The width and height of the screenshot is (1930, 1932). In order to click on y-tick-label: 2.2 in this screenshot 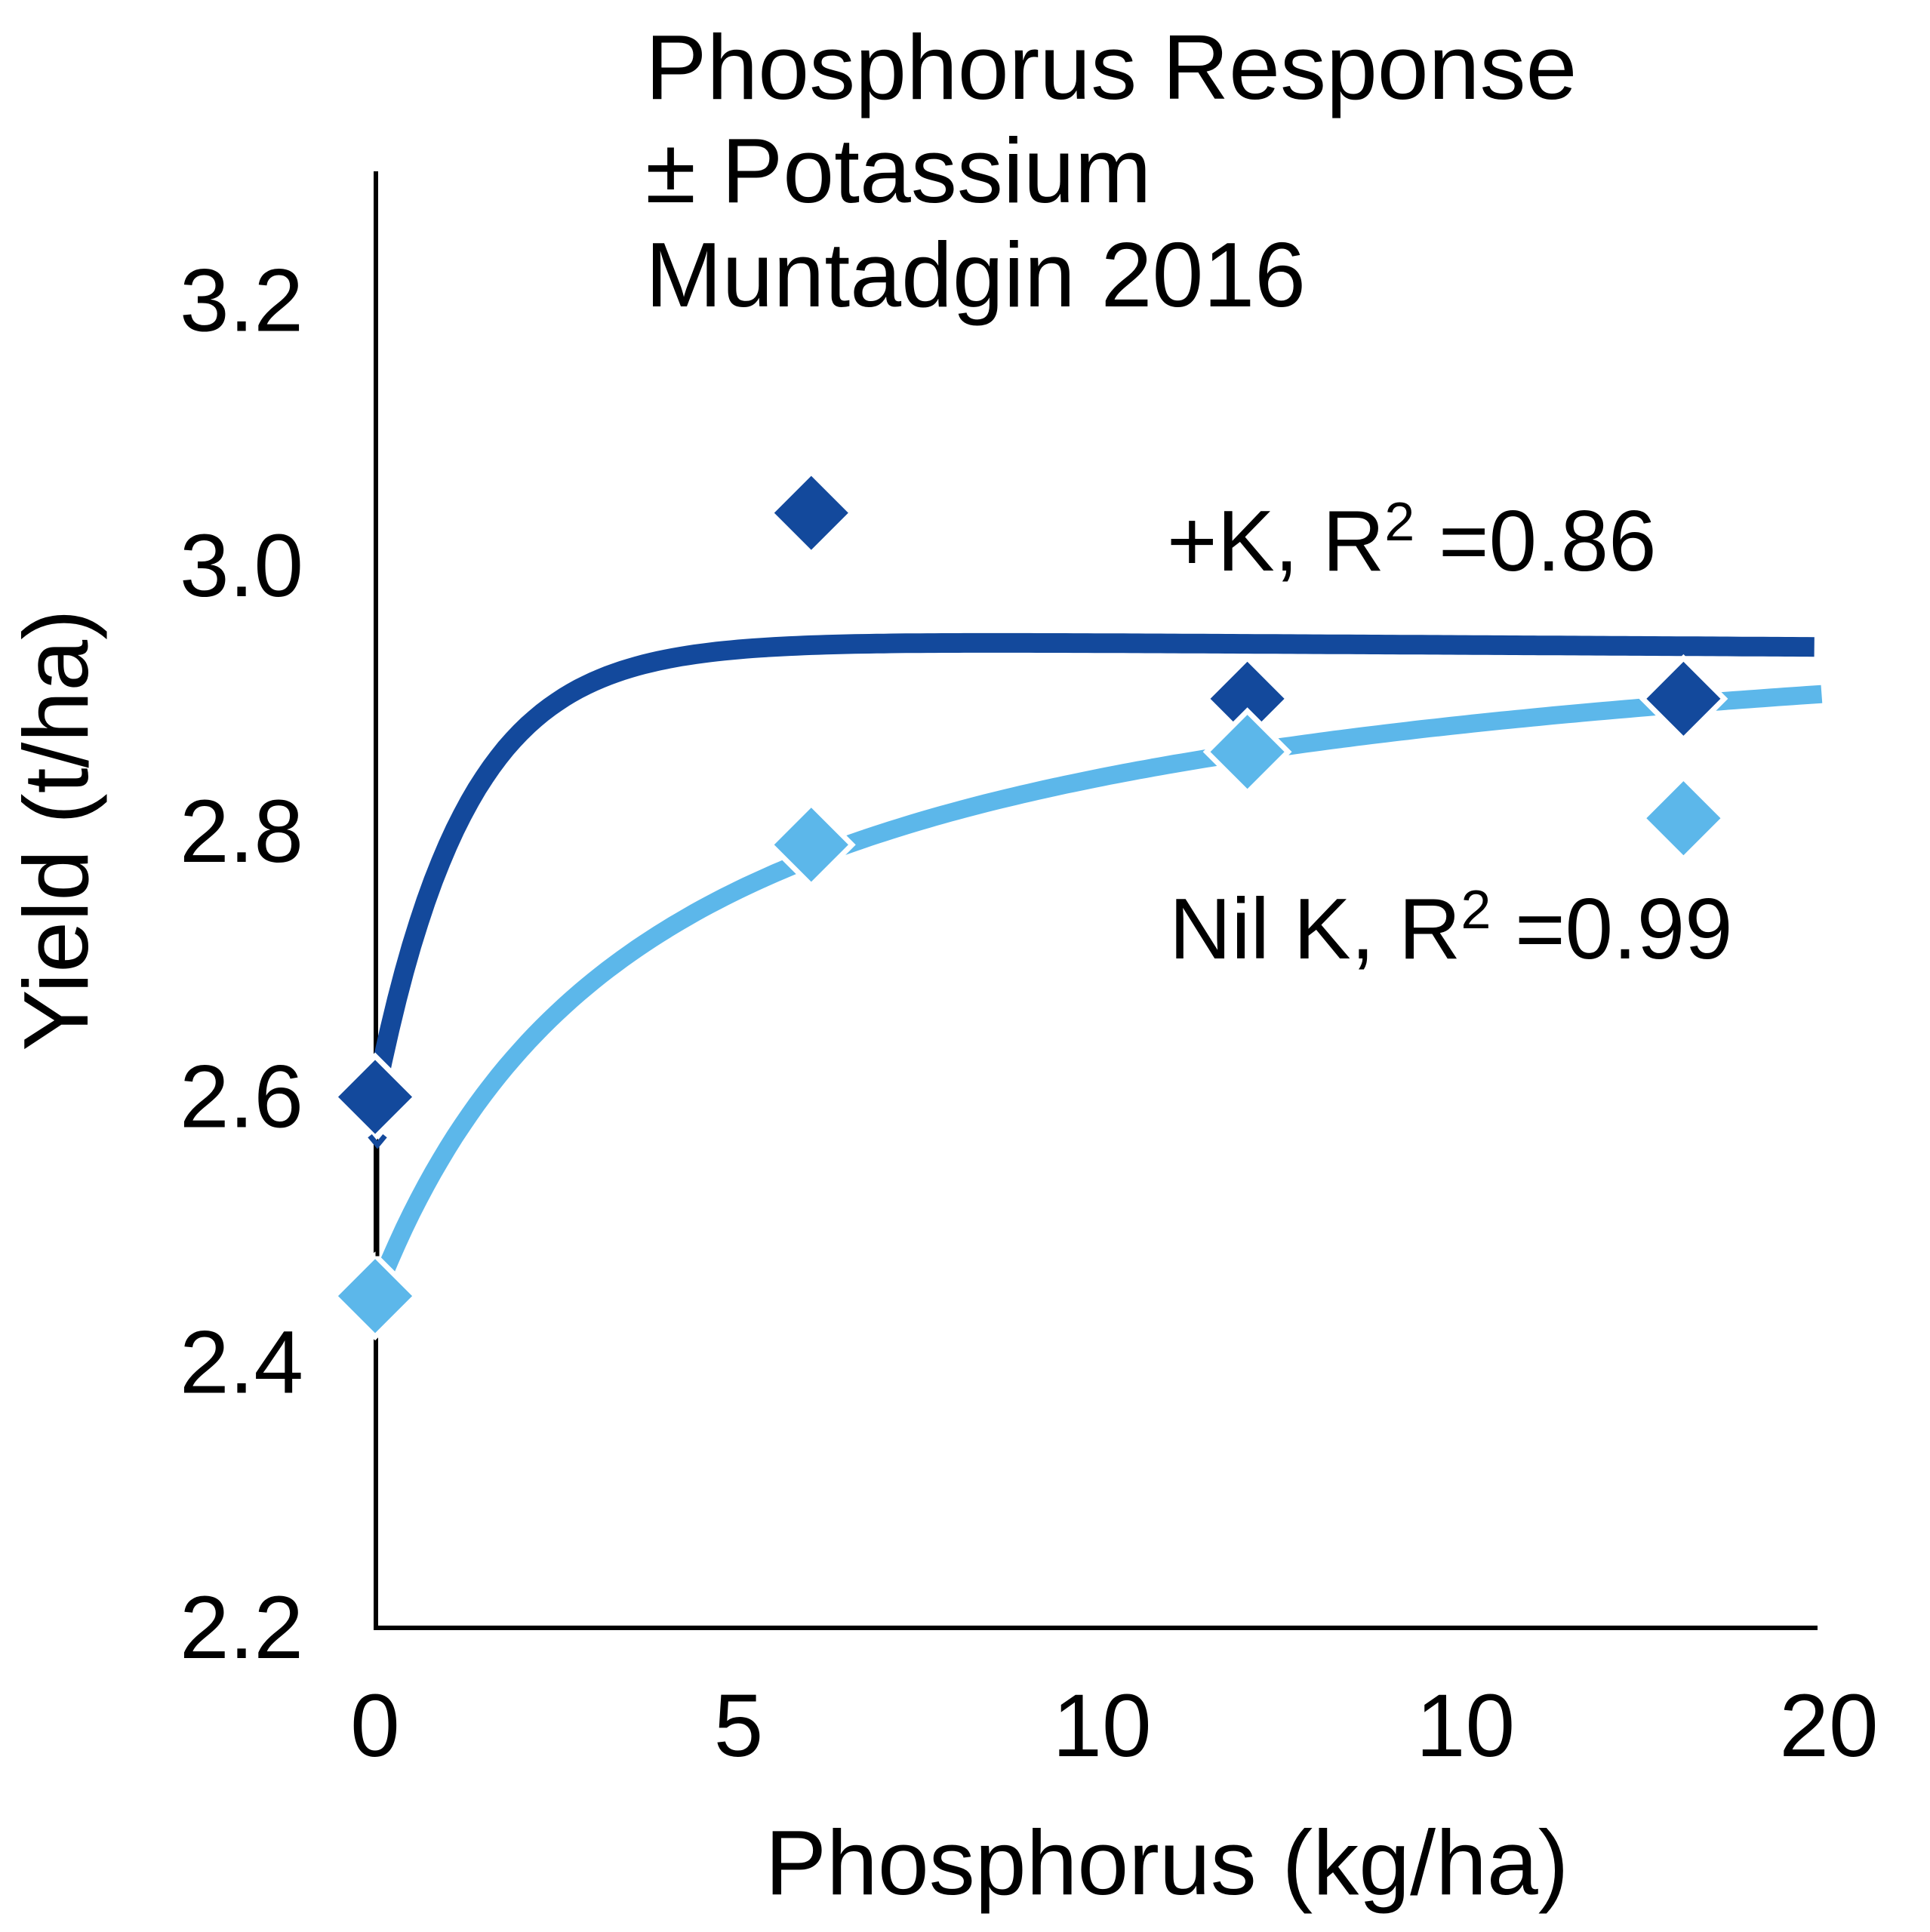, I will do `click(241, 1628)`.